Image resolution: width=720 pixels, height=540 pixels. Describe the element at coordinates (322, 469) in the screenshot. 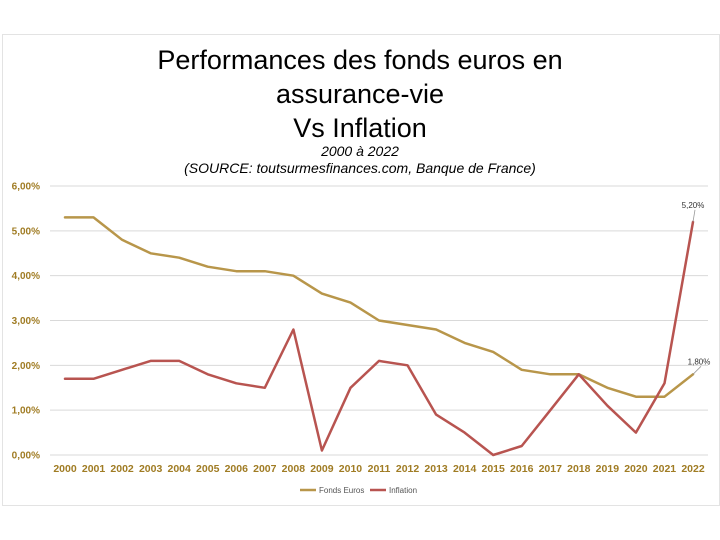

I see `x-tick-label: 2009` at that location.